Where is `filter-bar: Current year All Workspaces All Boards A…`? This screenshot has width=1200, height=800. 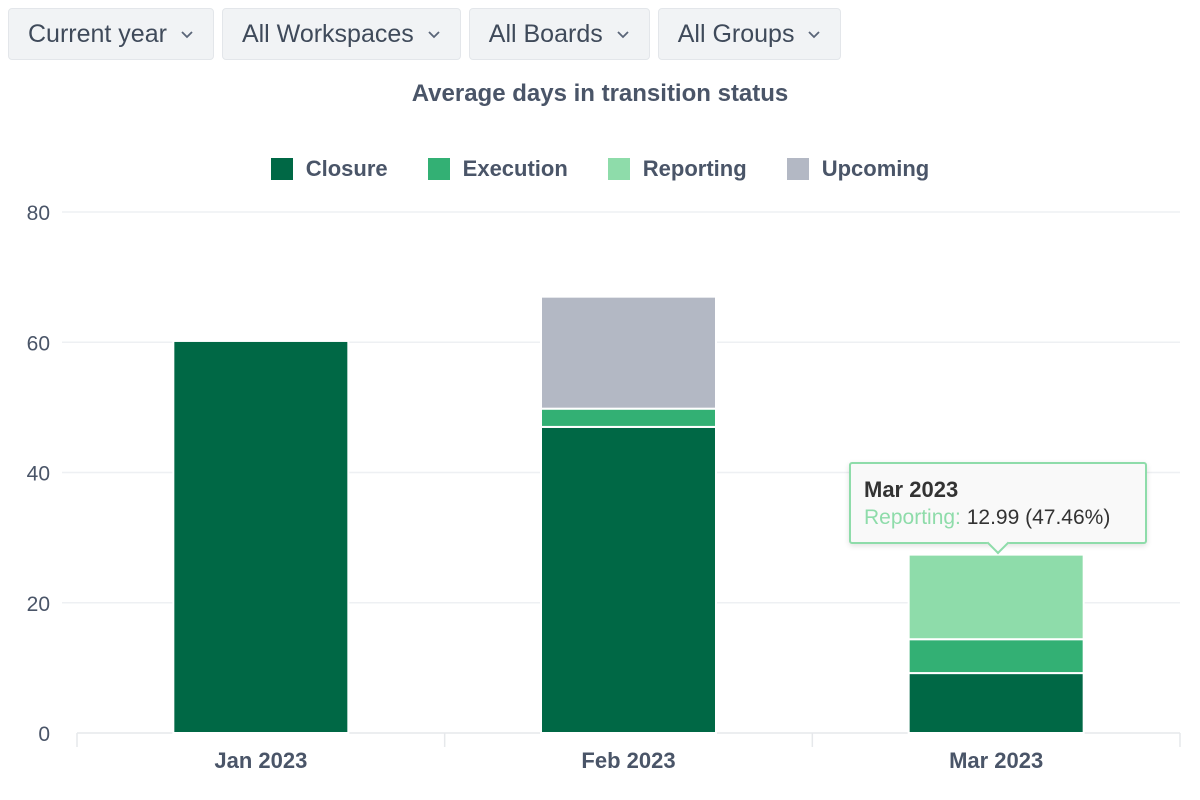 filter-bar: Current year All Workspaces All Boards A… is located at coordinates (425, 34).